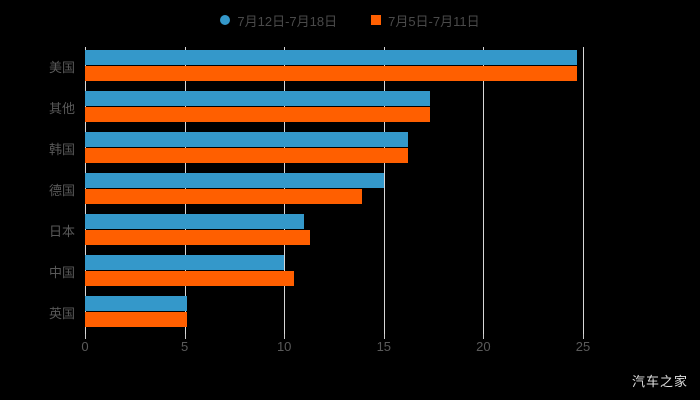  I want to click on x-axis-tick-label-5: 25, so click(583, 346).